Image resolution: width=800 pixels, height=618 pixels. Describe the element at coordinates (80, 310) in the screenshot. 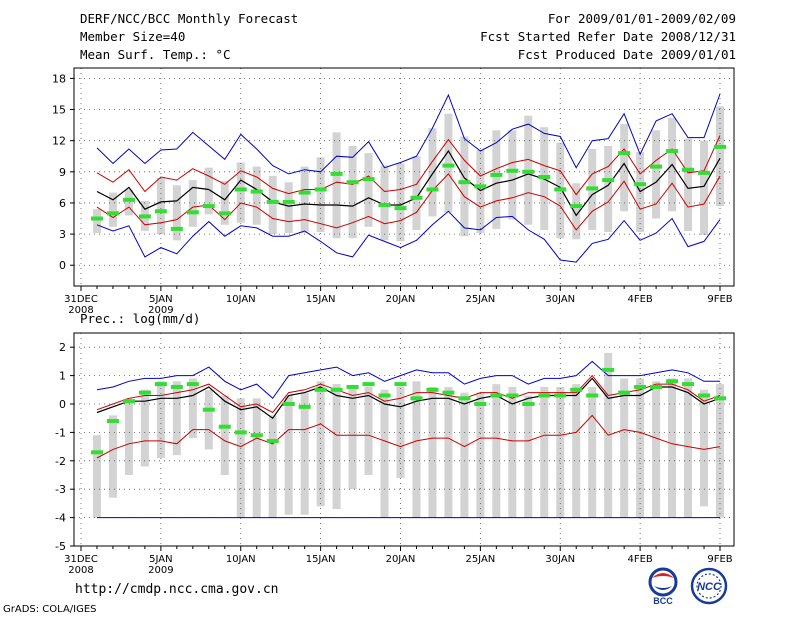

I see `panel1-xtick-sublabel: 2008` at that location.